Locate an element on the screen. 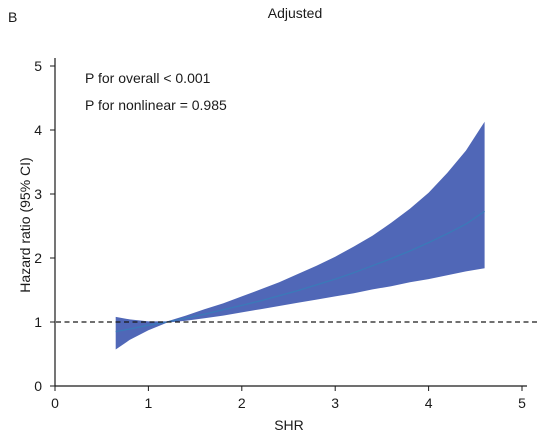  x-tick-label: 2 is located at coordinates (242, 403).